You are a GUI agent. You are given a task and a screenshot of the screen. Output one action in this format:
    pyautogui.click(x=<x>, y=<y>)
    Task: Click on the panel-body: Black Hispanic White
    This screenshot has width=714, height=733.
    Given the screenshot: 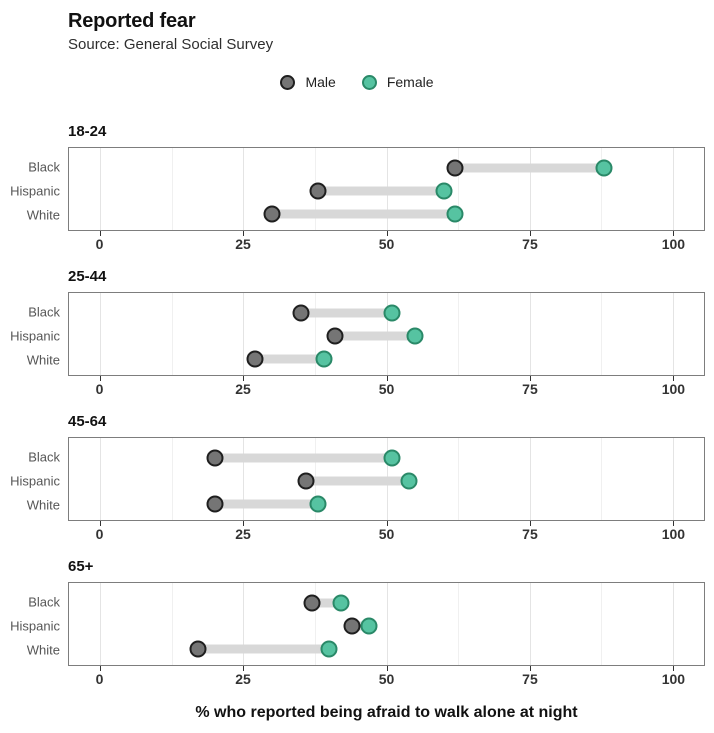 What is the action you would take?
    pyautogui.click(x=357, y=479)
    